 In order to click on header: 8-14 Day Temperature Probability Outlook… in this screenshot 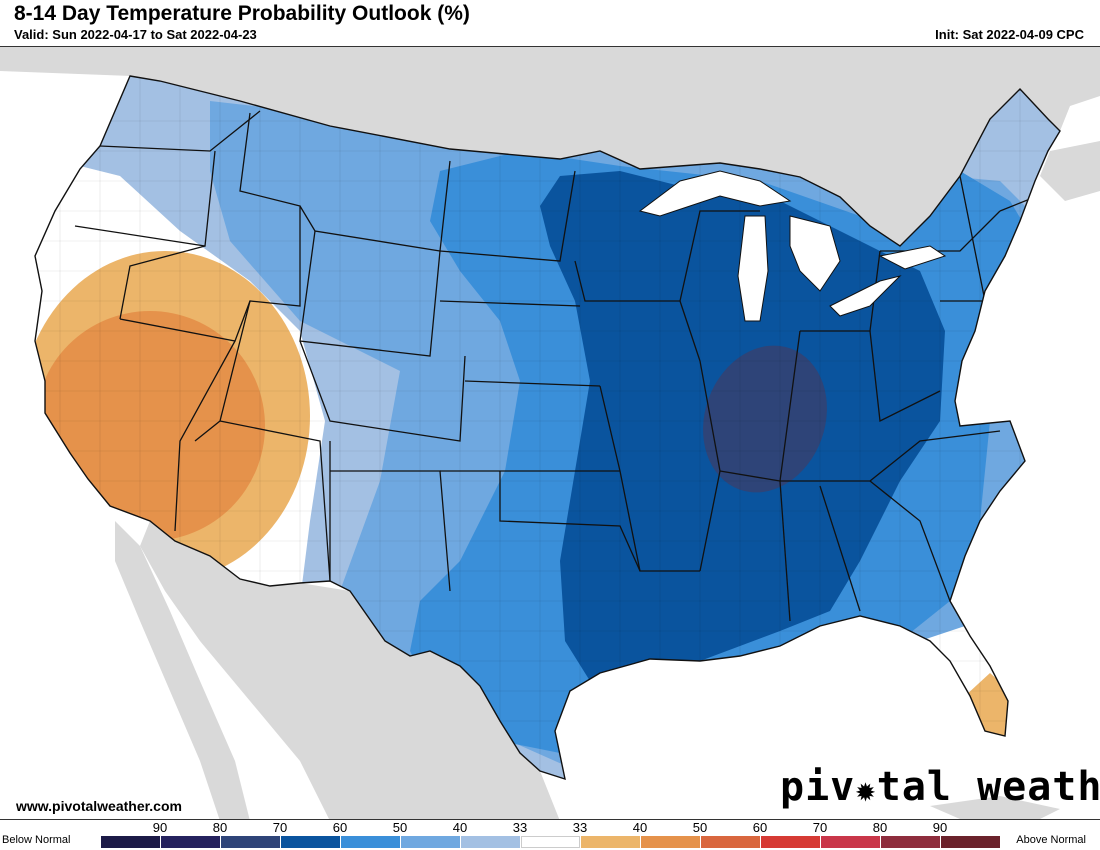, I will do `click(550, 23)`.